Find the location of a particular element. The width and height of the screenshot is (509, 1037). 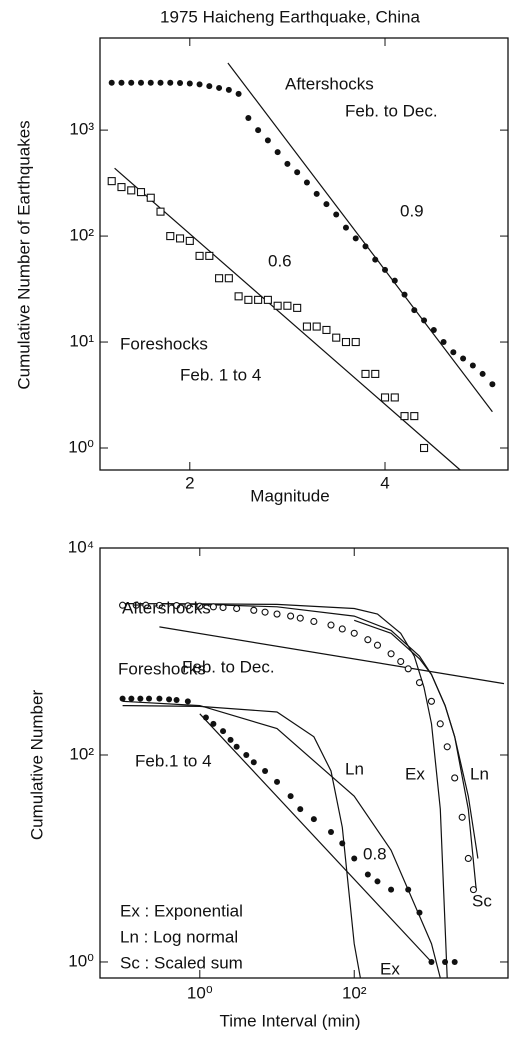

x-axis-label: Time Interval (min) is located at coordinates (289, 1020).